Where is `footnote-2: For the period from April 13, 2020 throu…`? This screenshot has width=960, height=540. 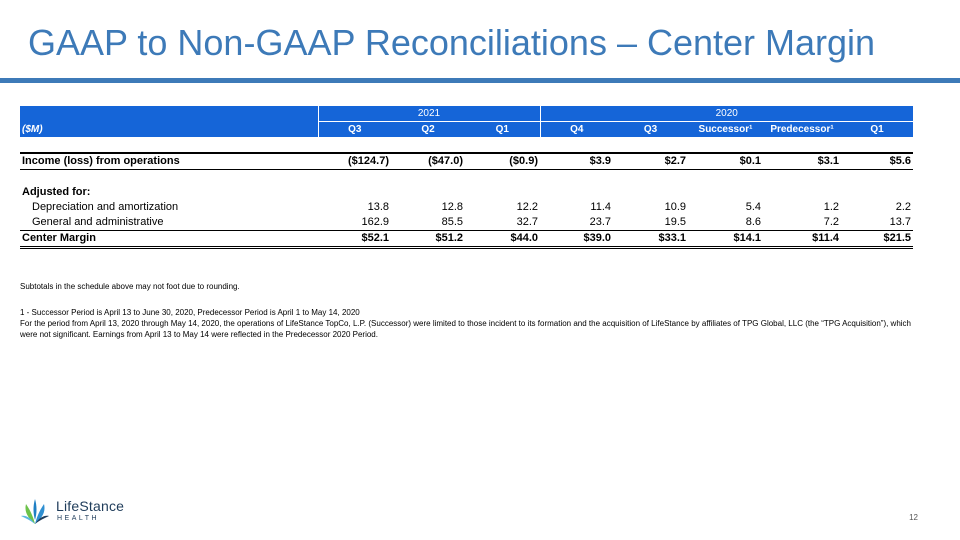
footnote-2: For the period from April 13, 2020 throu… is located at coordinates (465, 329).